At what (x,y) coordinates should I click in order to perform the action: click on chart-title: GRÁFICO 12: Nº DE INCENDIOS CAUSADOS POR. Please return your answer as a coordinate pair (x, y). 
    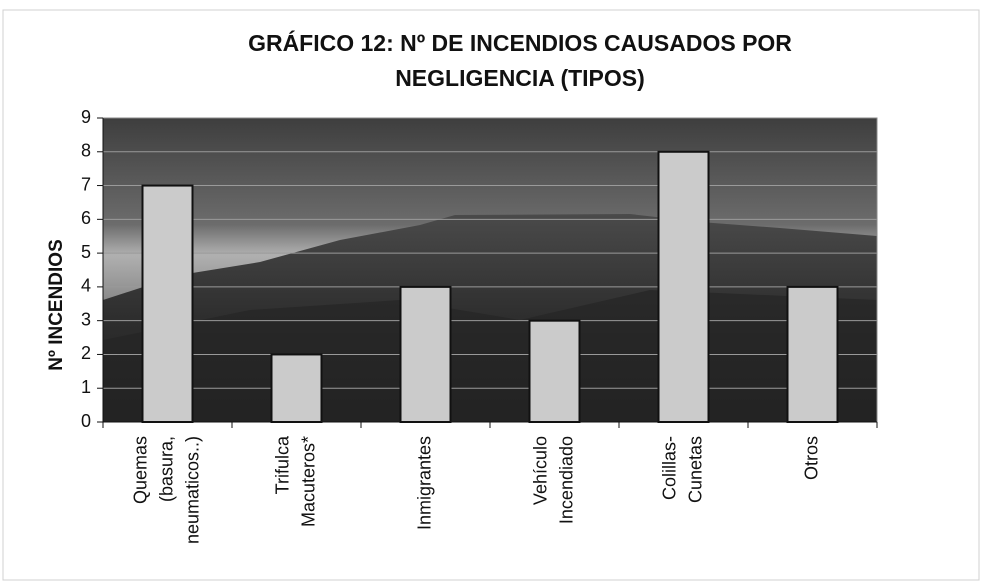
    Looking at the image, I should click on (520, 42).